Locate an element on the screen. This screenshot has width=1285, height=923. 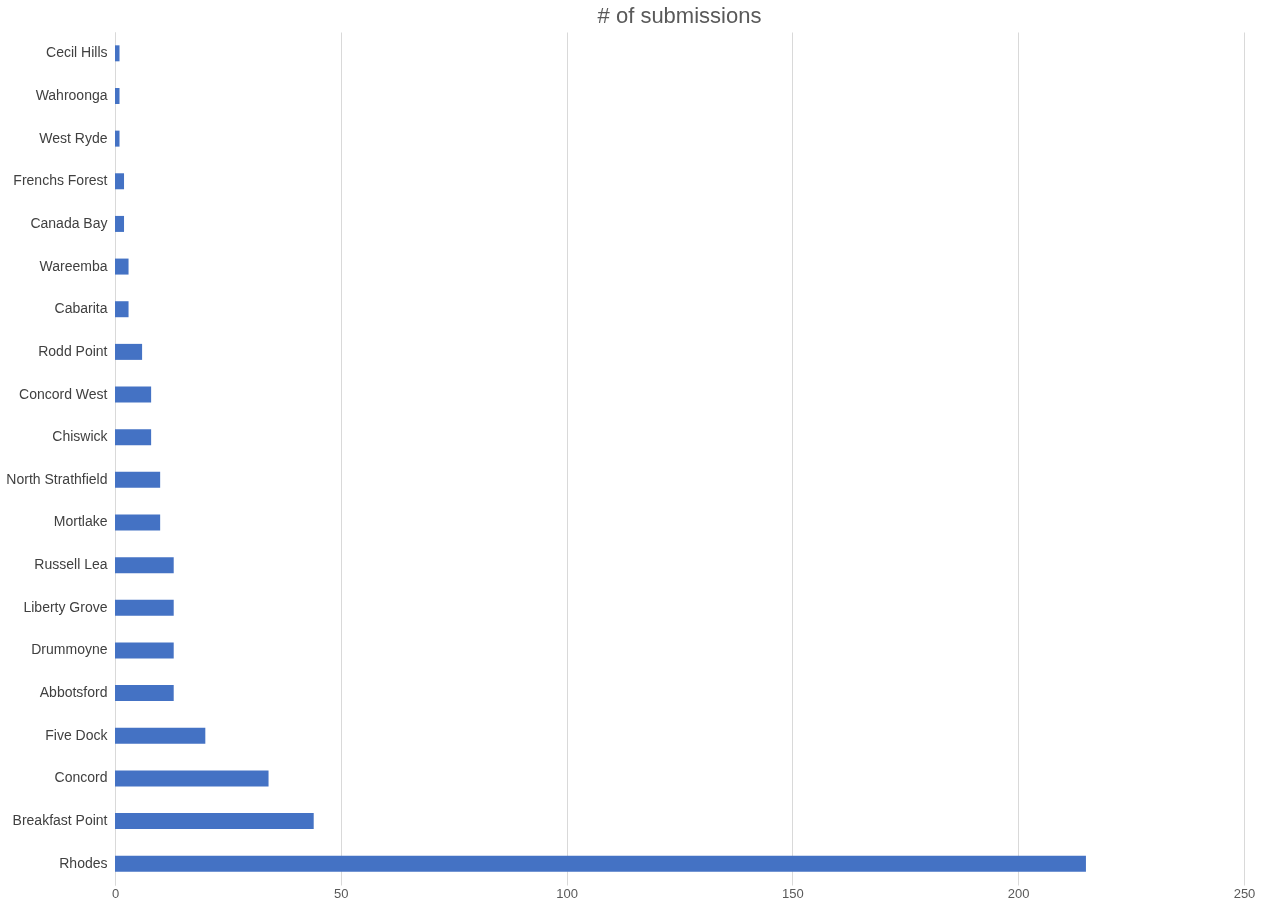
y-tick-label: Cecil Hills is located at coordinates (77, 52).